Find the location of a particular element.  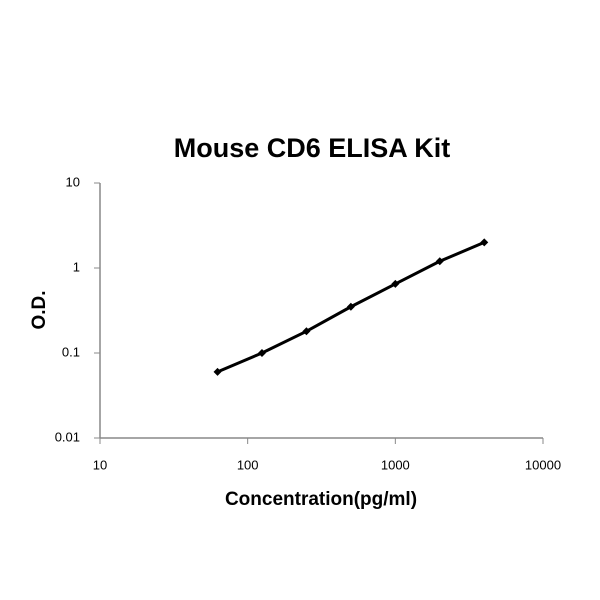

x-axis-label: Concentration(pg/ml) is located at coordinates (321, 499).